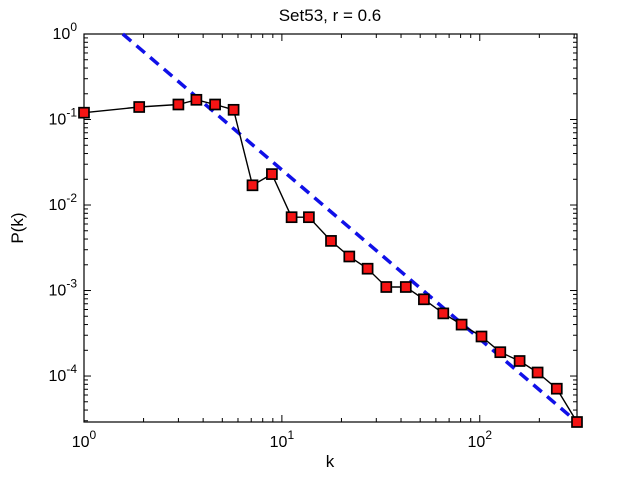 This screenshot has width=640, height=480. Describe the element at coordinates (330, 461) in the screenshot. I see `x-axis-label: k` at that location.